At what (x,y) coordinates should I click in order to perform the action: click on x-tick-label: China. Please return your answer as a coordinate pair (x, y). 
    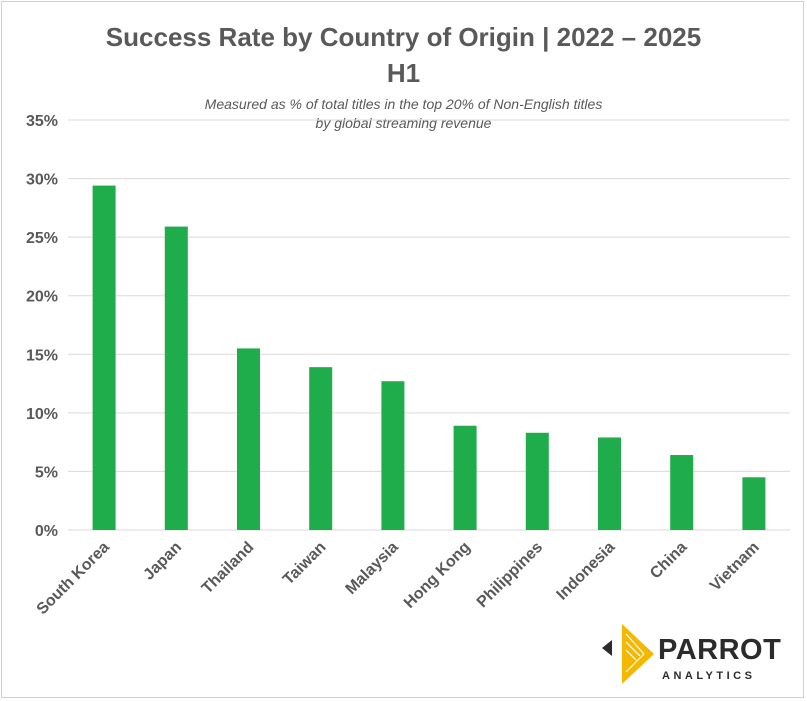
    Looking at the image, I should click on (669, 561).